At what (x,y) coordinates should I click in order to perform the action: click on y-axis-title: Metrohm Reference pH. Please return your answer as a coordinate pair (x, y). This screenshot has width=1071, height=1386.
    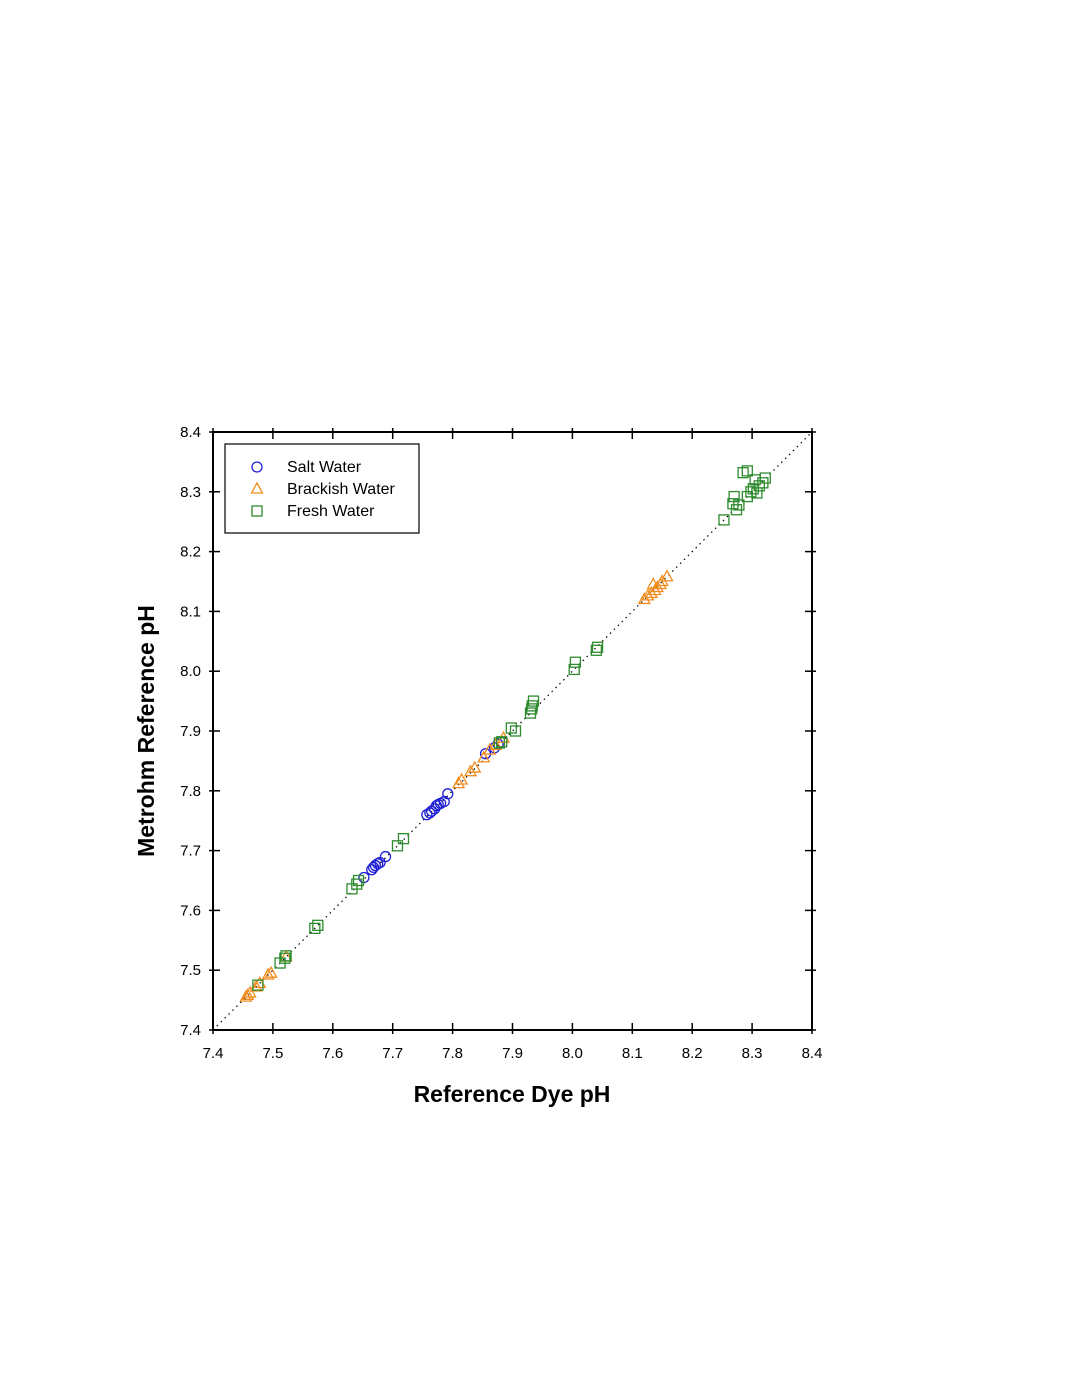
    Looking at the image, I should click on (146, 731).